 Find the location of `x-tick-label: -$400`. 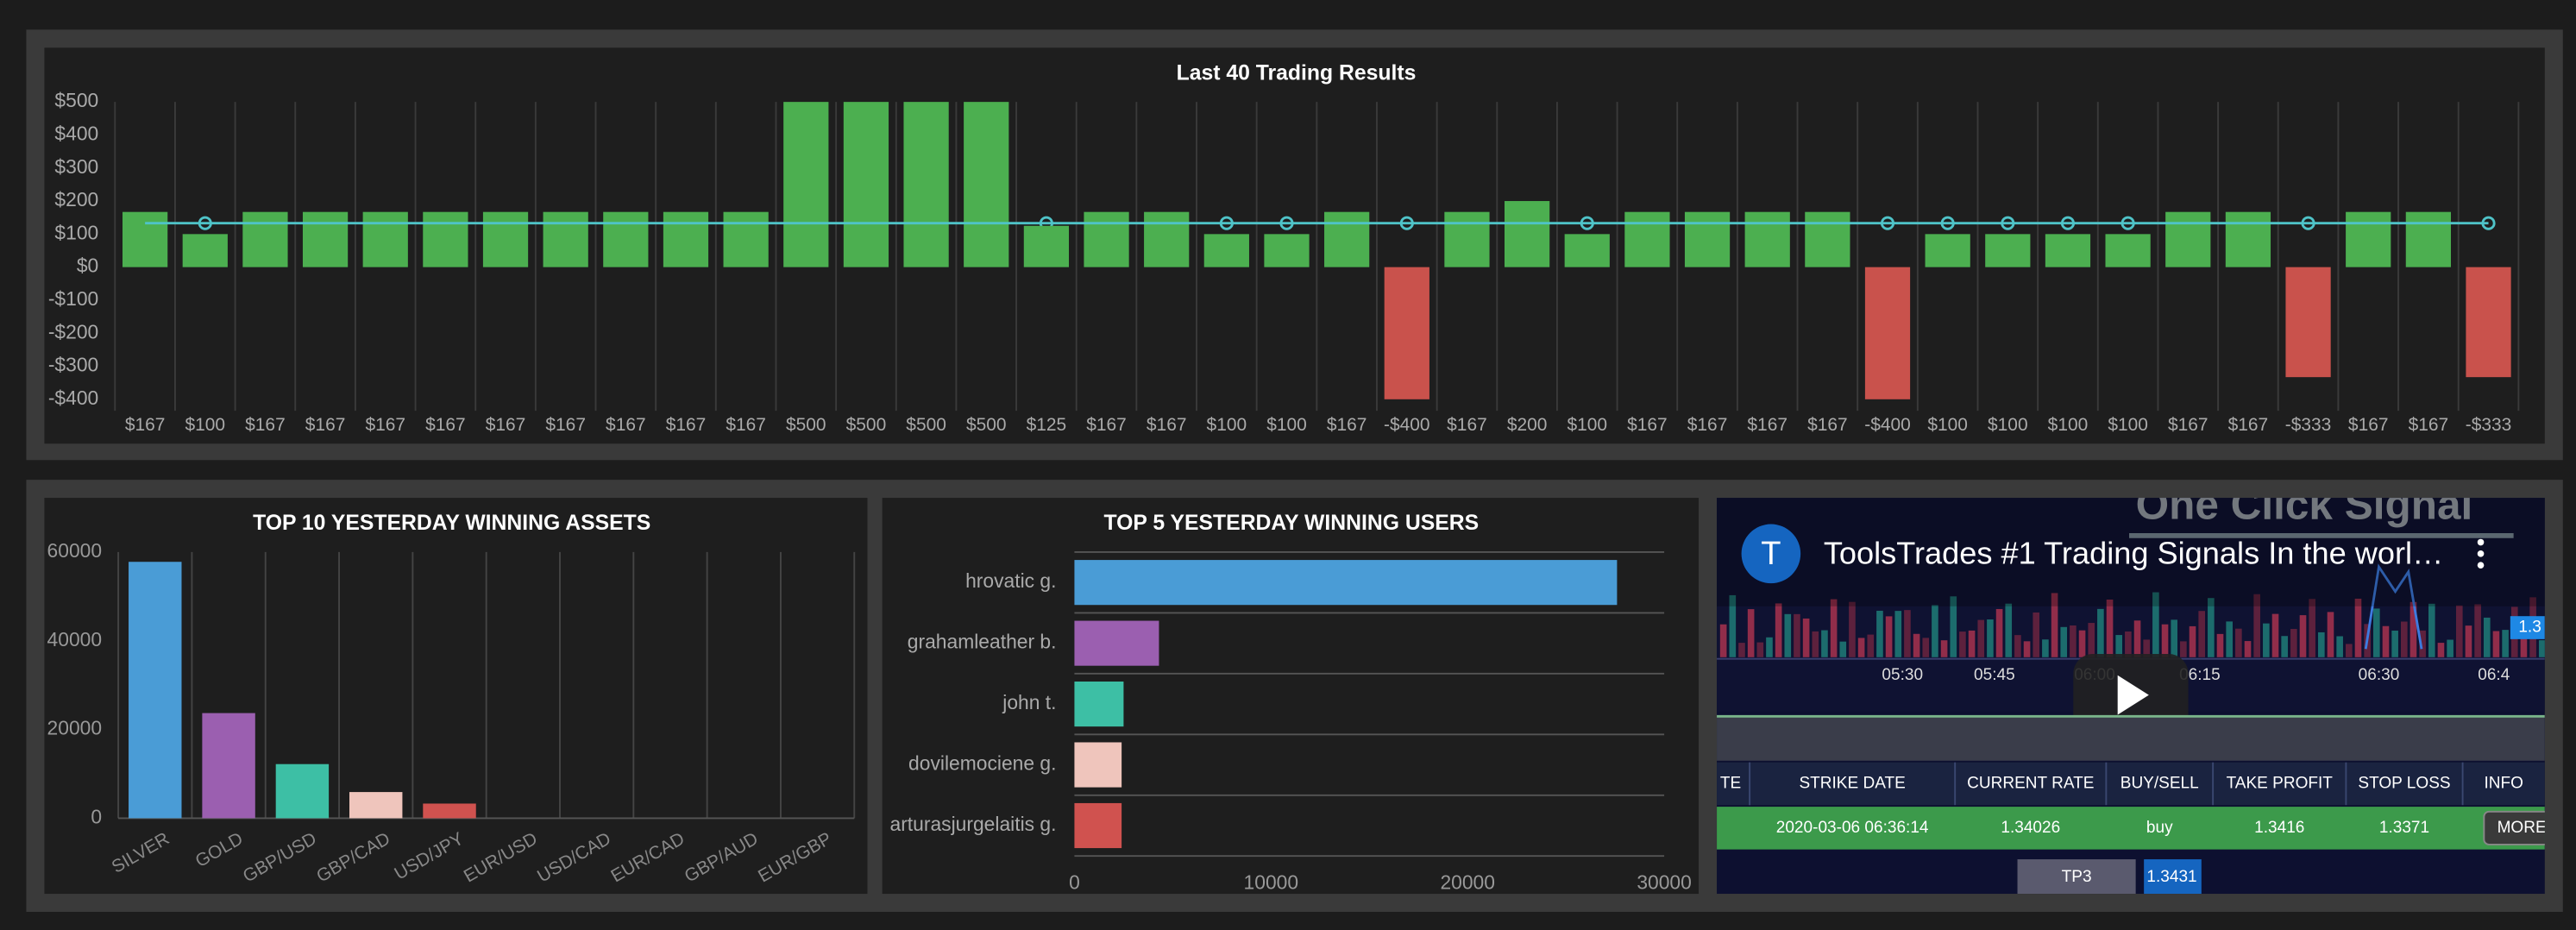

x-tick-label: -$400 is located at coordinates (1887, 425).